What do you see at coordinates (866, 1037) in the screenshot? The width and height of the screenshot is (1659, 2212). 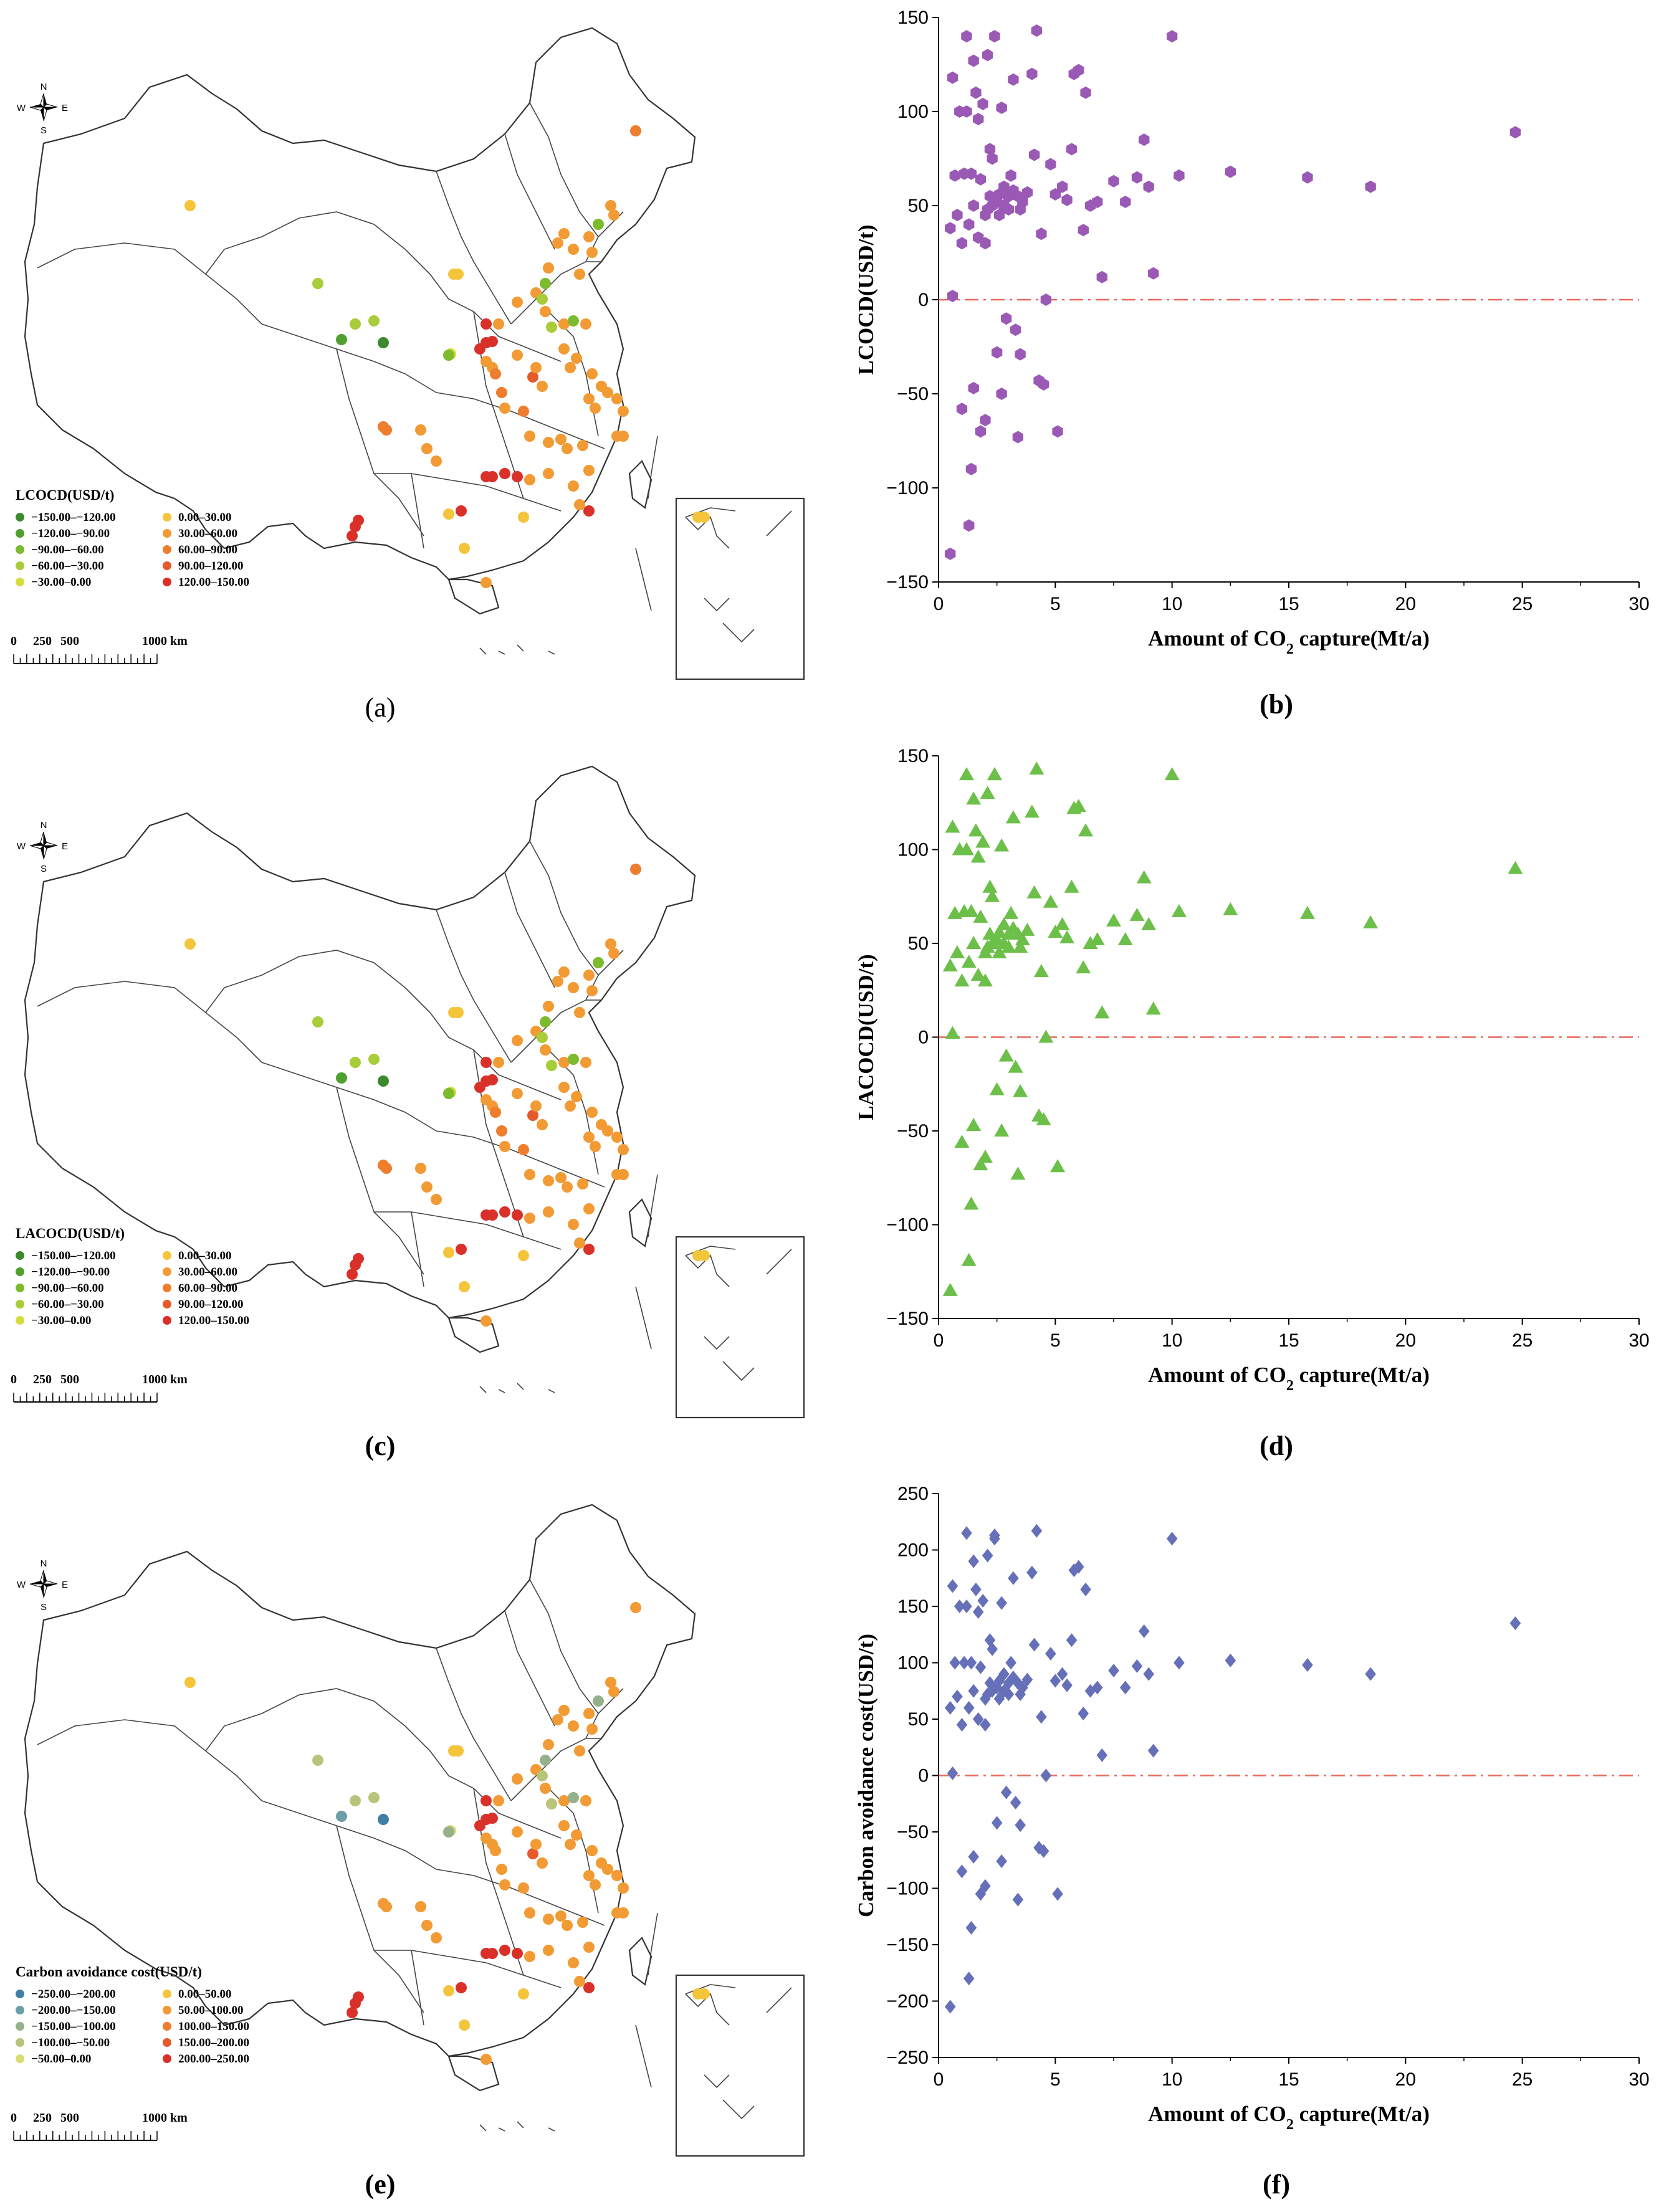 I see `y-axis-title: LACOCD(USD/t)` at bounding box center [866, 1037].